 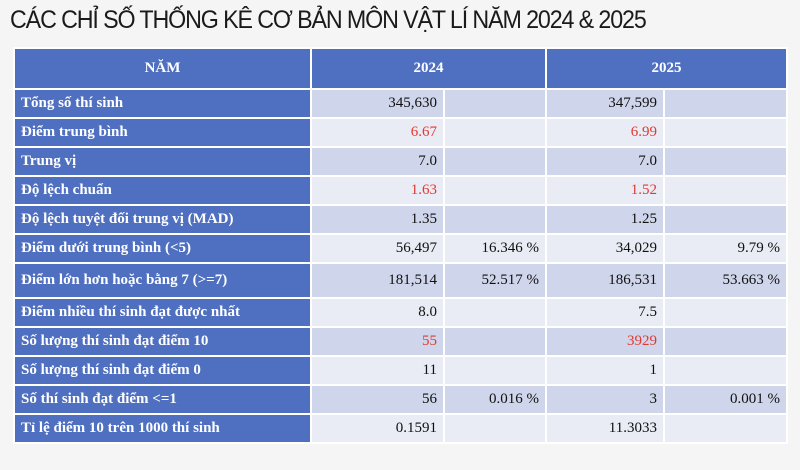 I want to click on row-label: Tổng số thí sinh, so click(x=162, y=103).